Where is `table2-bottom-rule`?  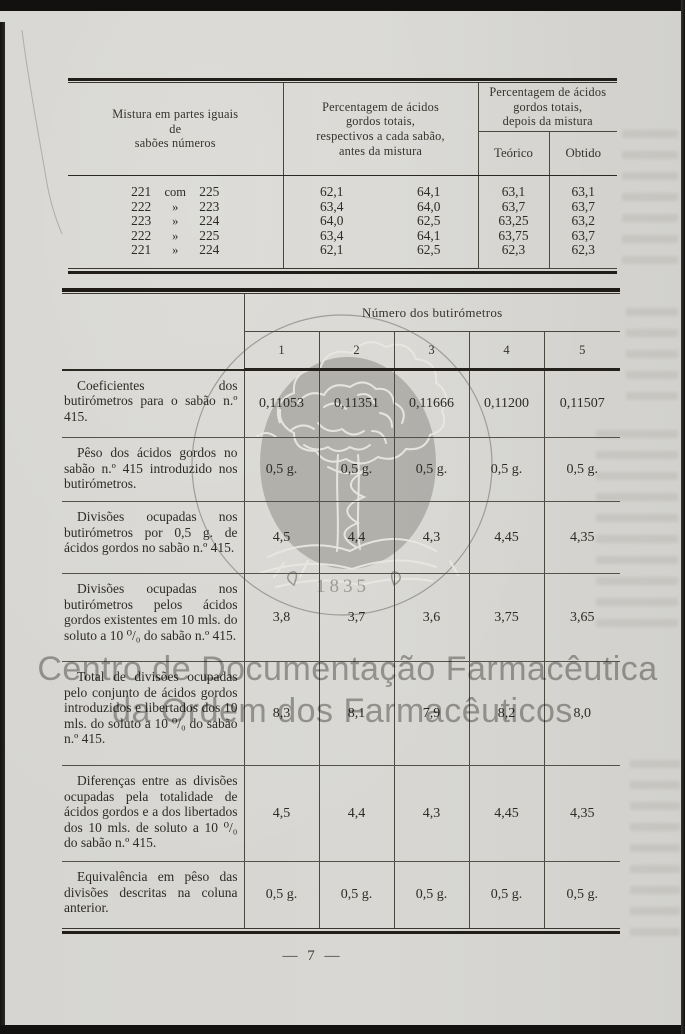 table2-bottom-rule is located at coordinates (341, 932).